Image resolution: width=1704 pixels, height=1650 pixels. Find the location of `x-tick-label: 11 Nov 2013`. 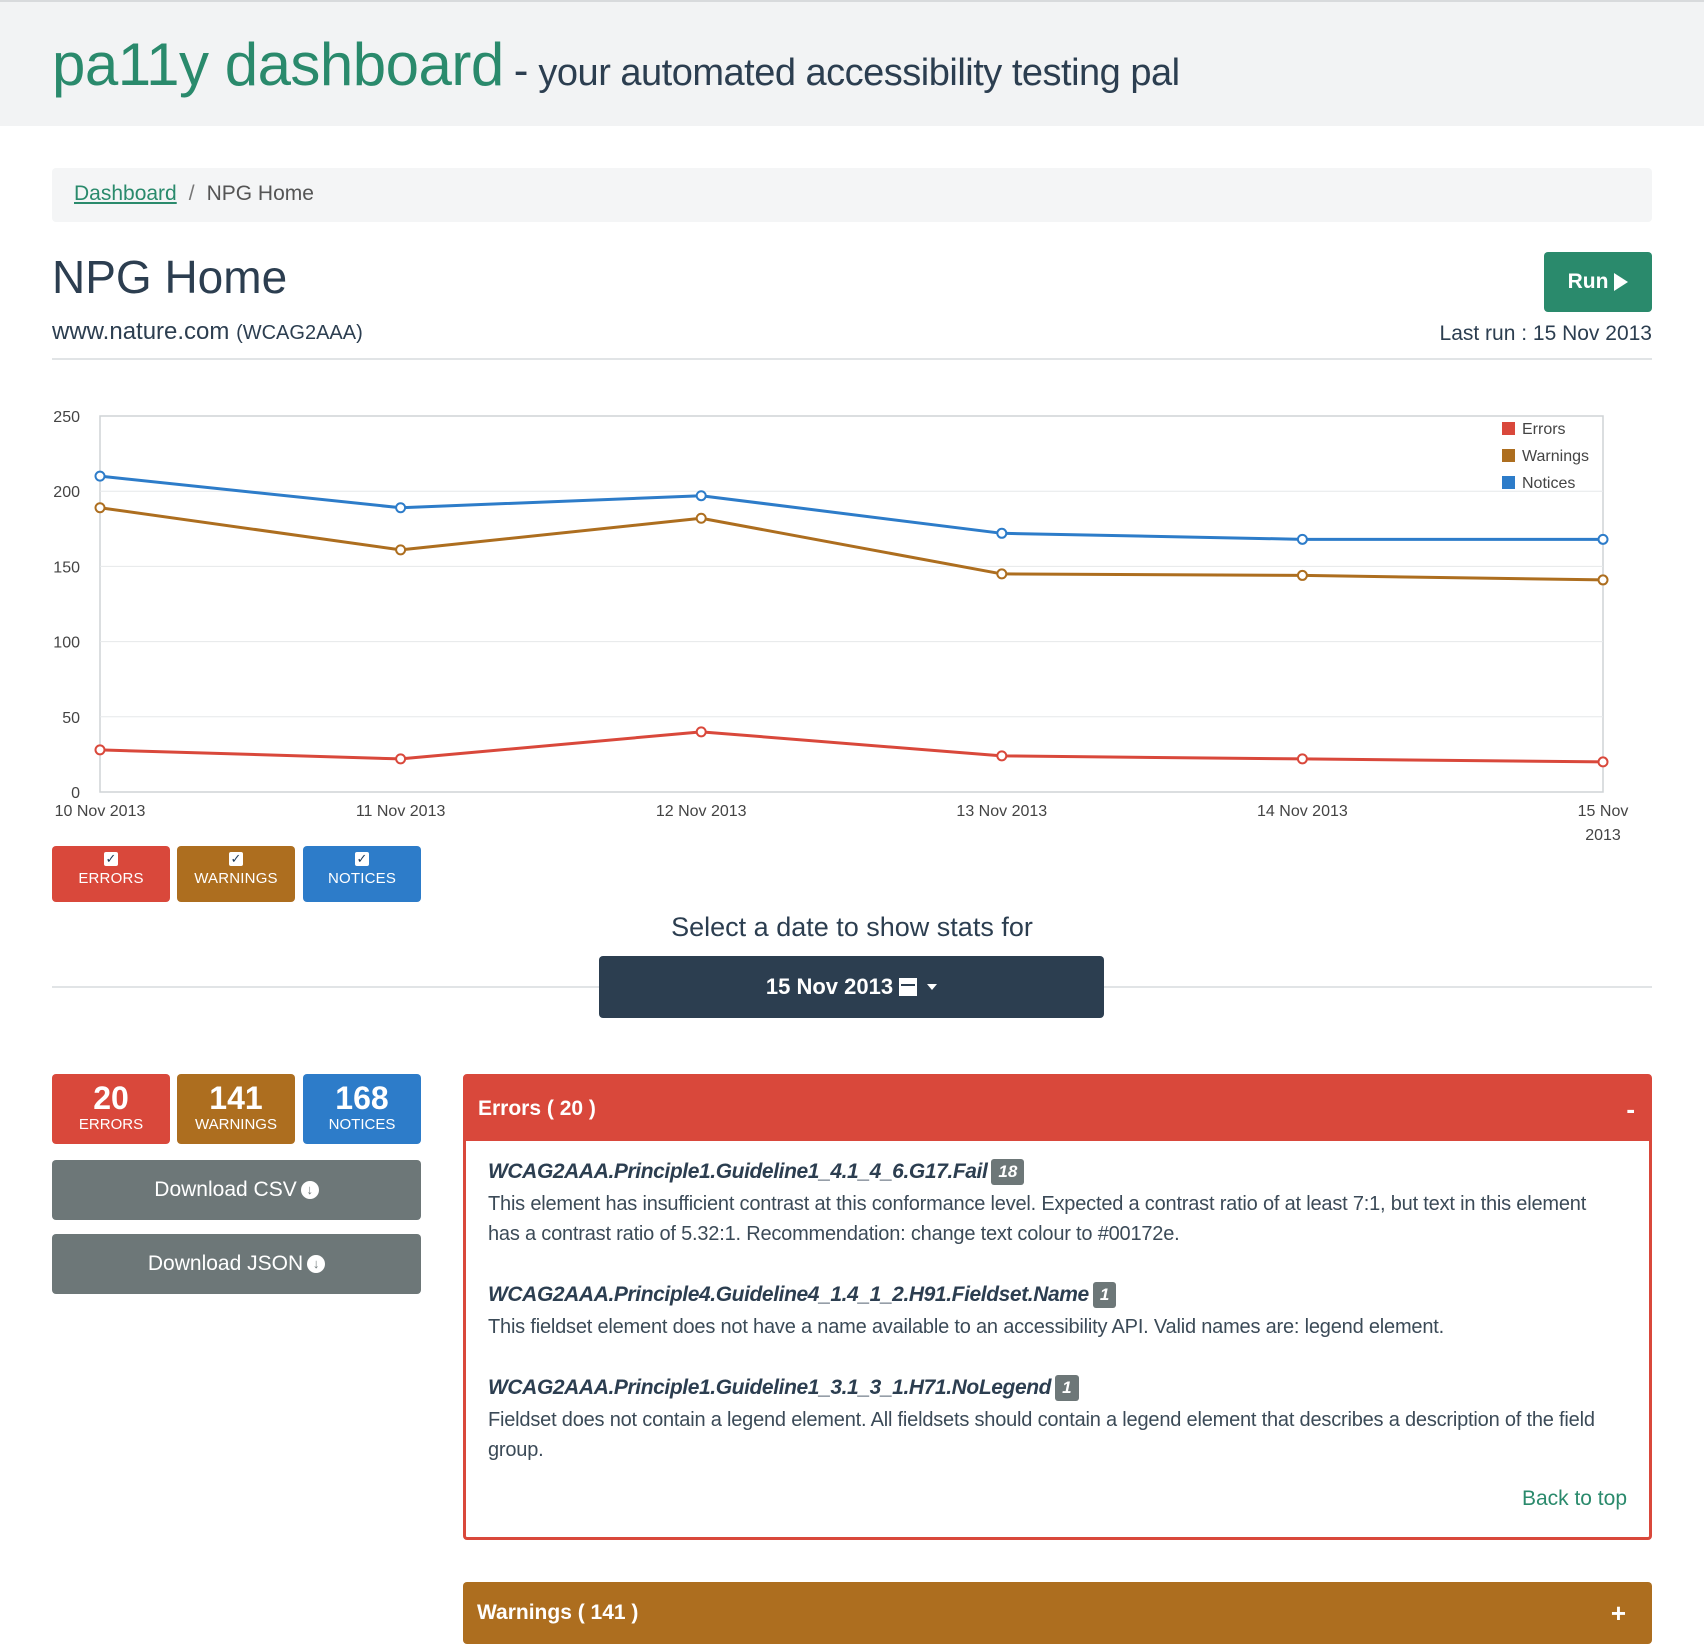

x-tick-label: 11 Nov 2013 is located at coordinates (401, 811).